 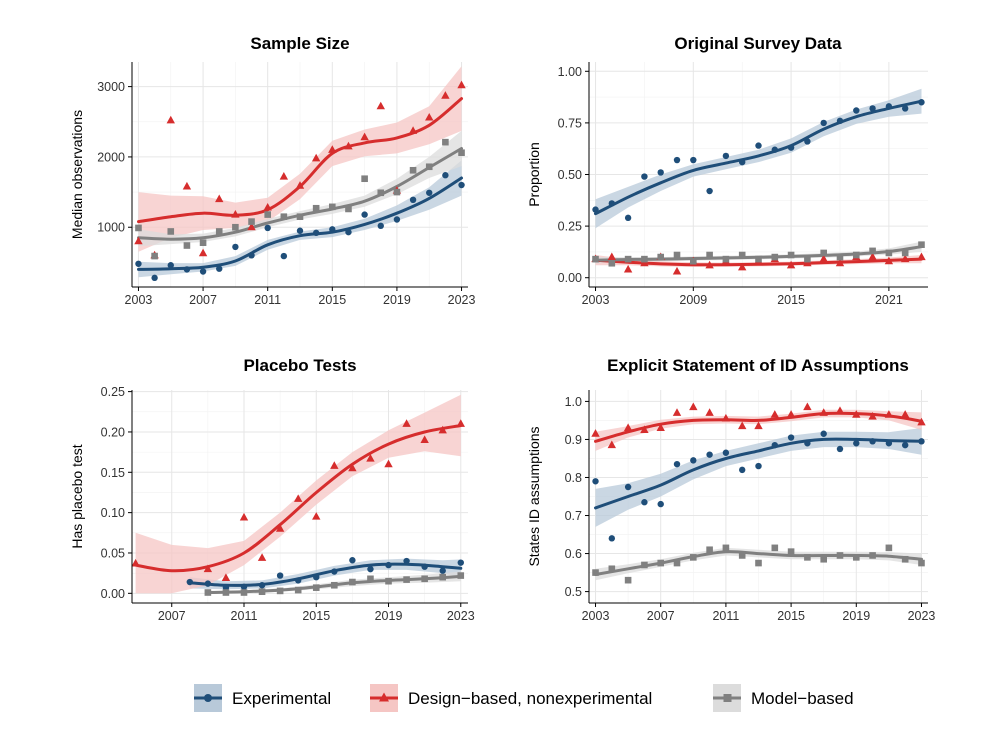 I want to click on x-tick-label: 2019, so click(x=856, y=616).